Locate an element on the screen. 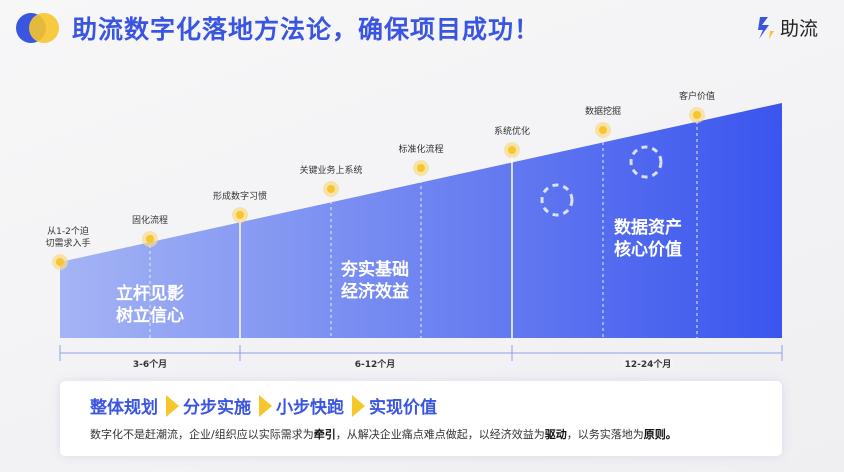 The height and width of the screenshot is (472, 844). step-1: 整体规划 is located at coordinates (124, 408).